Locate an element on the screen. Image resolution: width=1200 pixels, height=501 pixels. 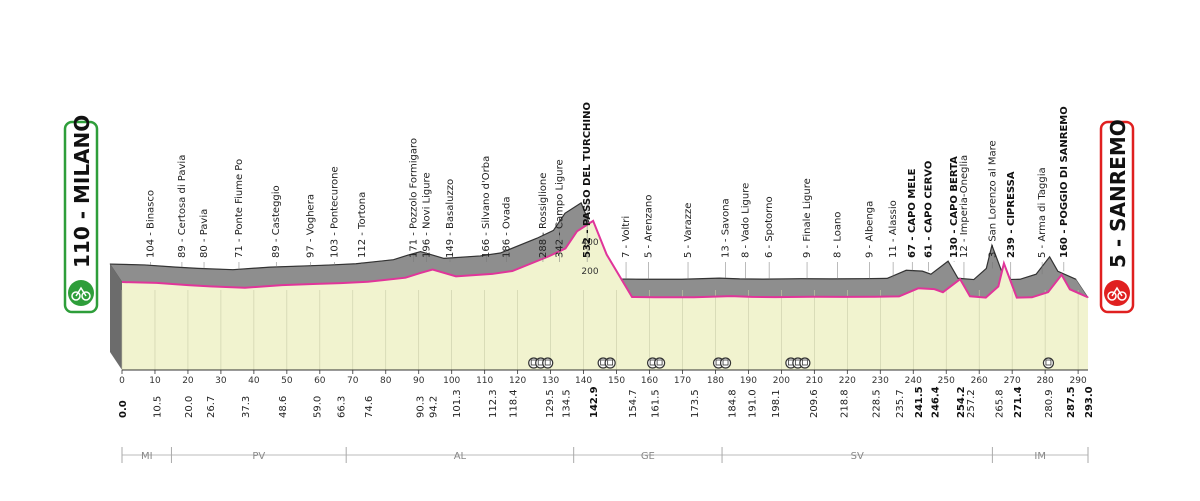
x-tick-label: 290 is located at coordinates (1078, 381).